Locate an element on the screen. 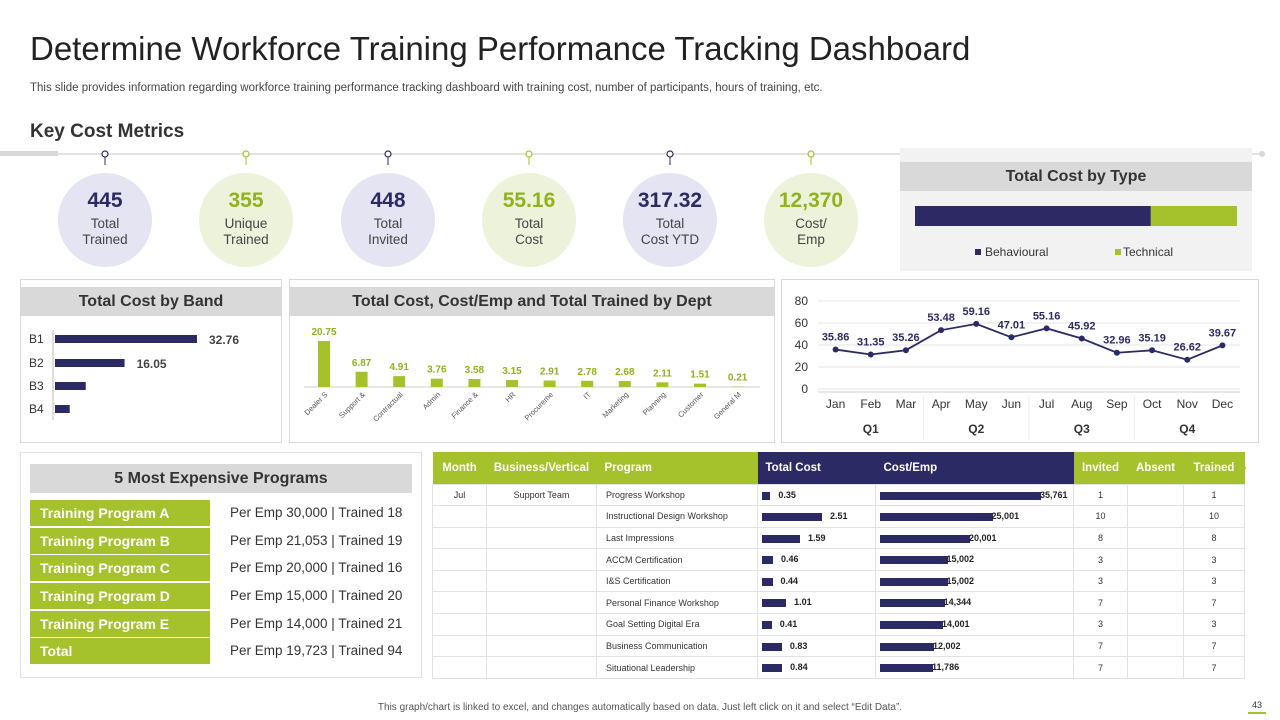 Image resolution: width=1280 pixels, height=720 pixels. table-row: Last Impressions 1.59 20,001 8 8 is located at coordinates (838, 538).